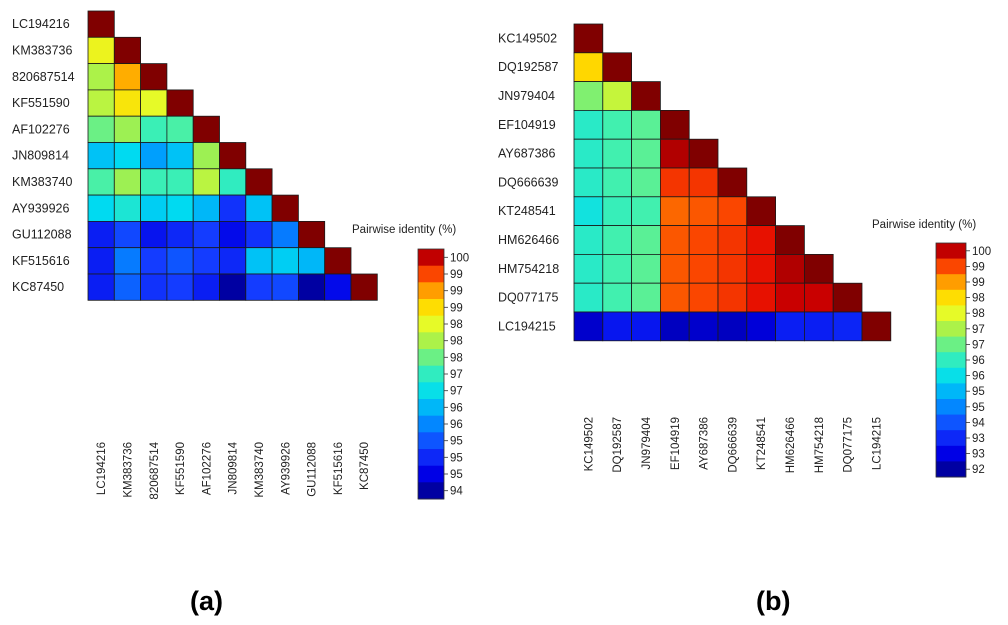  Describe the element at coordinates (42, 50) in the screenshot. I see `row-label: KM383736` at that location.